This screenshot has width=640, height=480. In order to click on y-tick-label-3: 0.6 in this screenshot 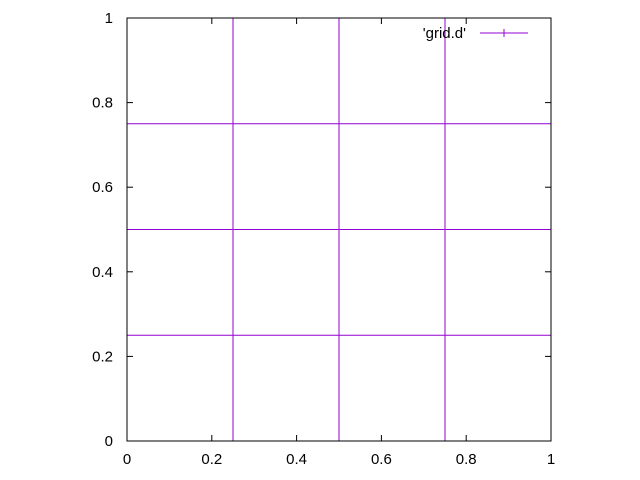, I will do `click(102, 187)`.